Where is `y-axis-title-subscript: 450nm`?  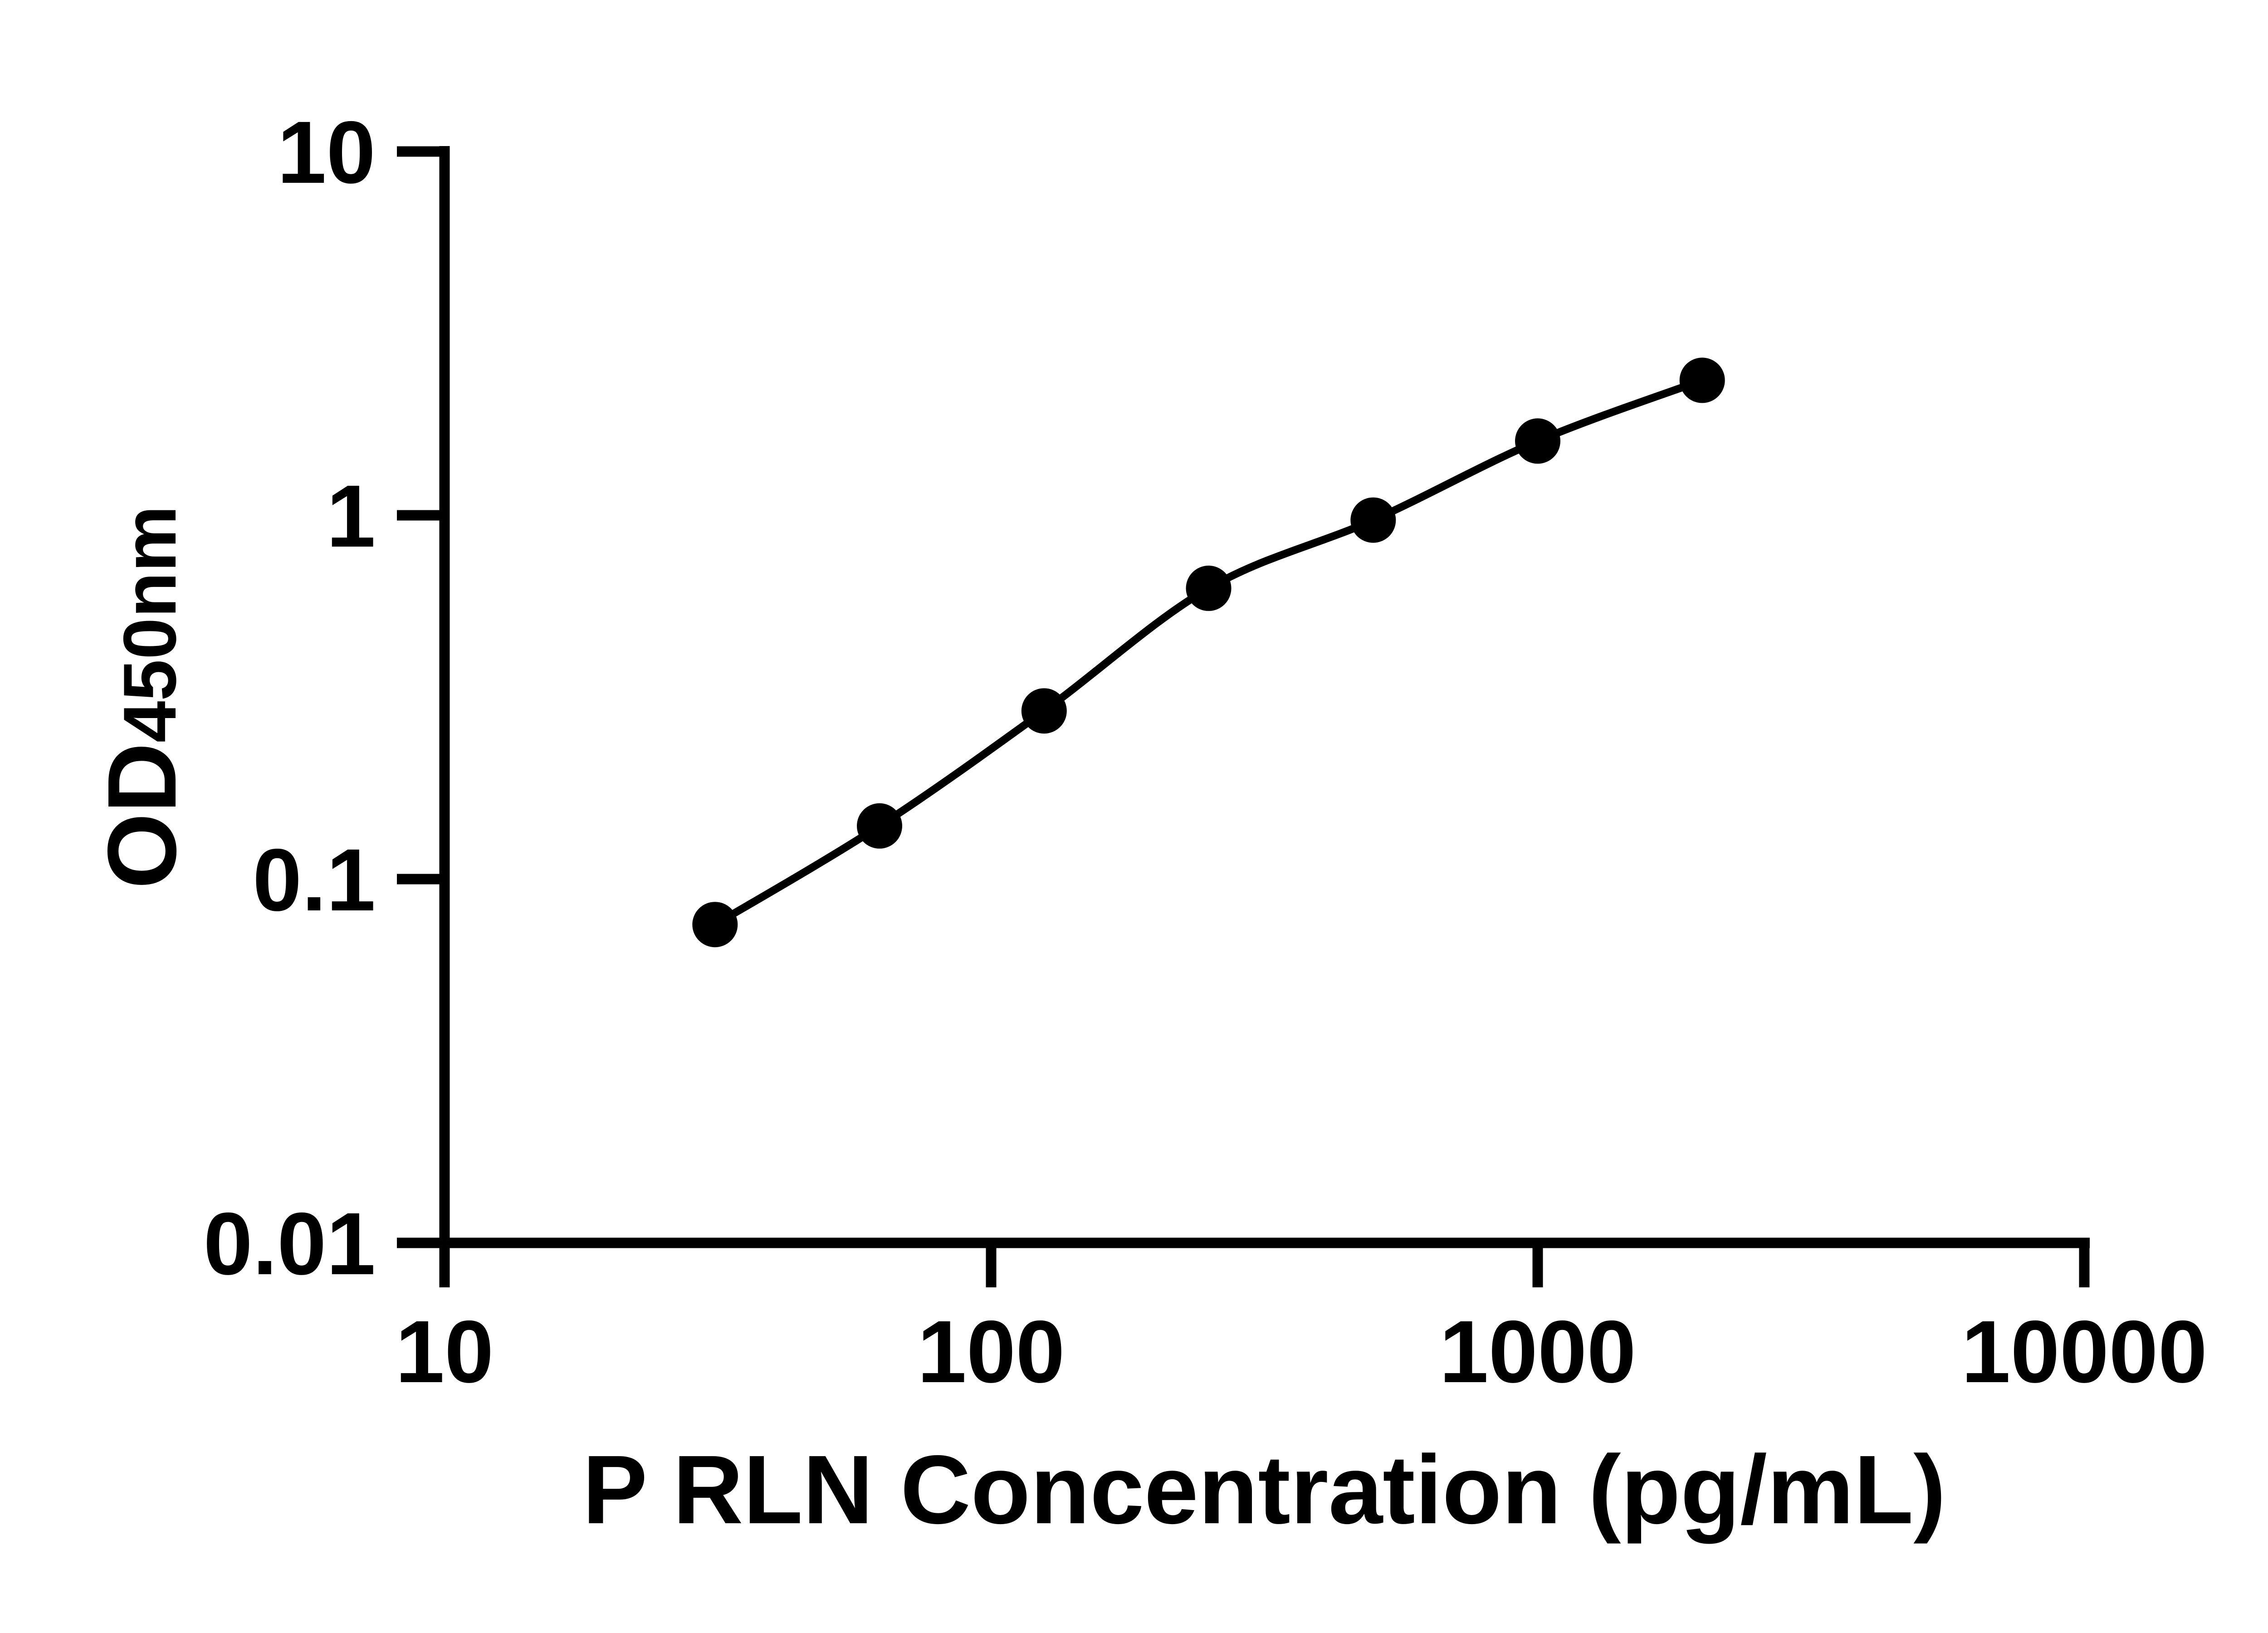 y-axis-title-subscript: 450nm is located at coordinates (150, 624).